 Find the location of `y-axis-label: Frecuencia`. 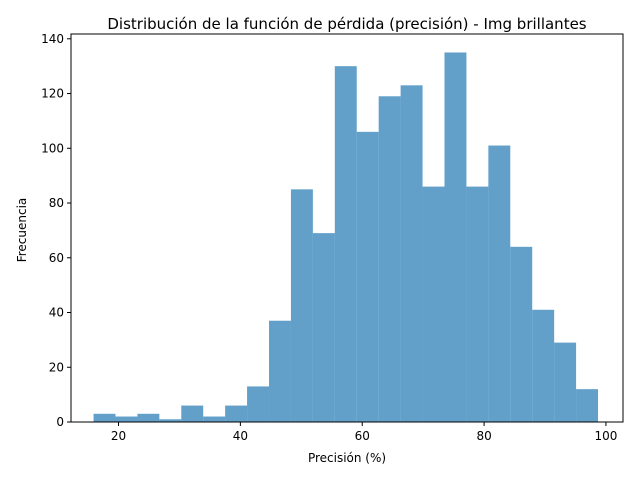

y-axis-label: Frecuencia is located at coordinates (22, 230).